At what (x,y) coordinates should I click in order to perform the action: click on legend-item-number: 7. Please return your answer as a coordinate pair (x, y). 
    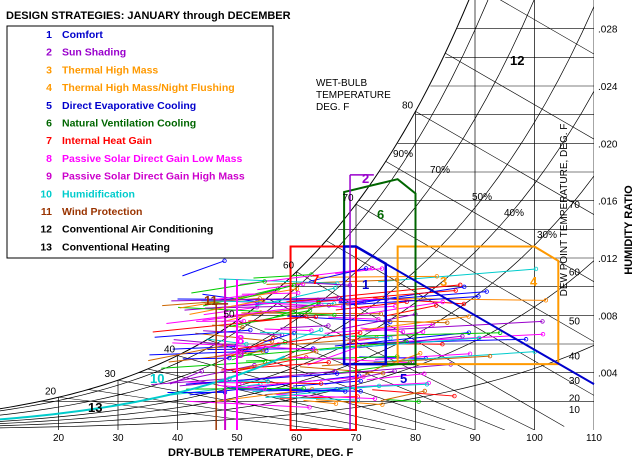
    Looking at the image, I should click on (49, 141).